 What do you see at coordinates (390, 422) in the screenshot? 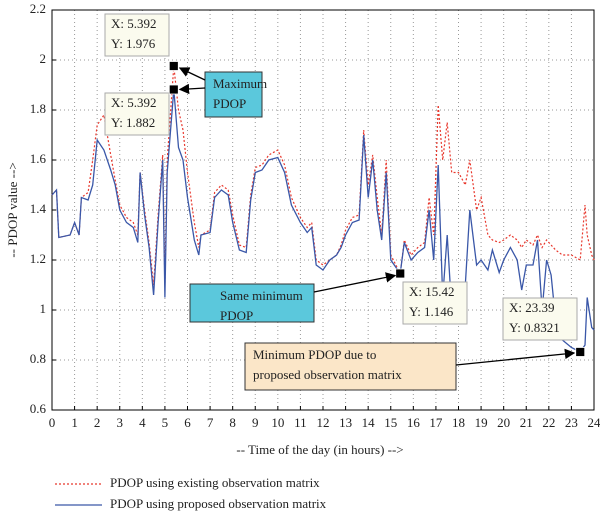
I see `x-tick-label: 15` at bounding box center [390, 422].